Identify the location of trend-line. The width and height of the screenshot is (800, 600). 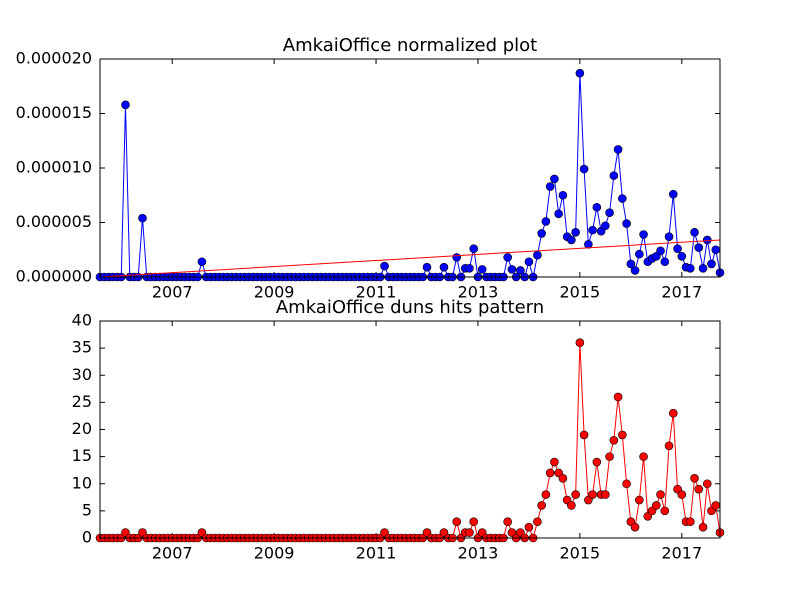
(410, 258).